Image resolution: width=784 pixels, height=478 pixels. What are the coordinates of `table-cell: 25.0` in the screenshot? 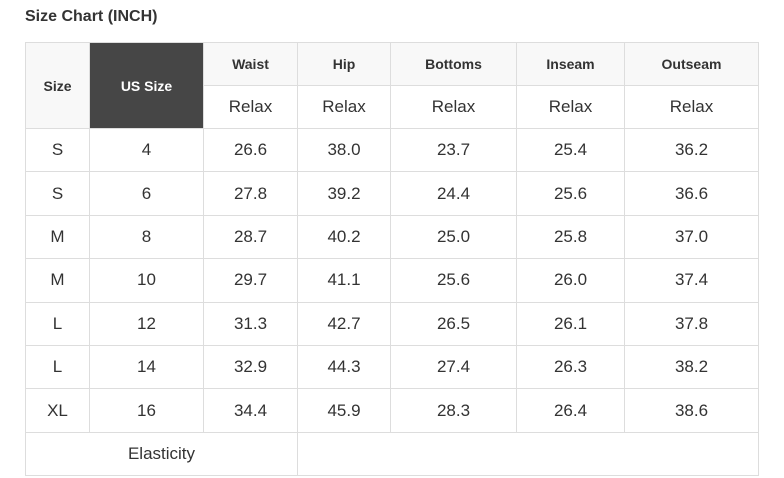 It's located at (453, 237).